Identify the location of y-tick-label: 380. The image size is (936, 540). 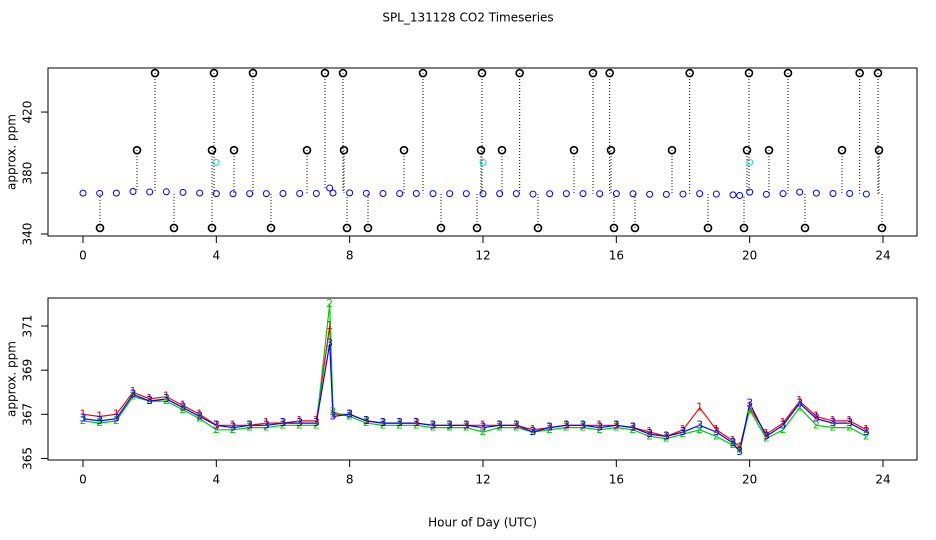
(28, 173).